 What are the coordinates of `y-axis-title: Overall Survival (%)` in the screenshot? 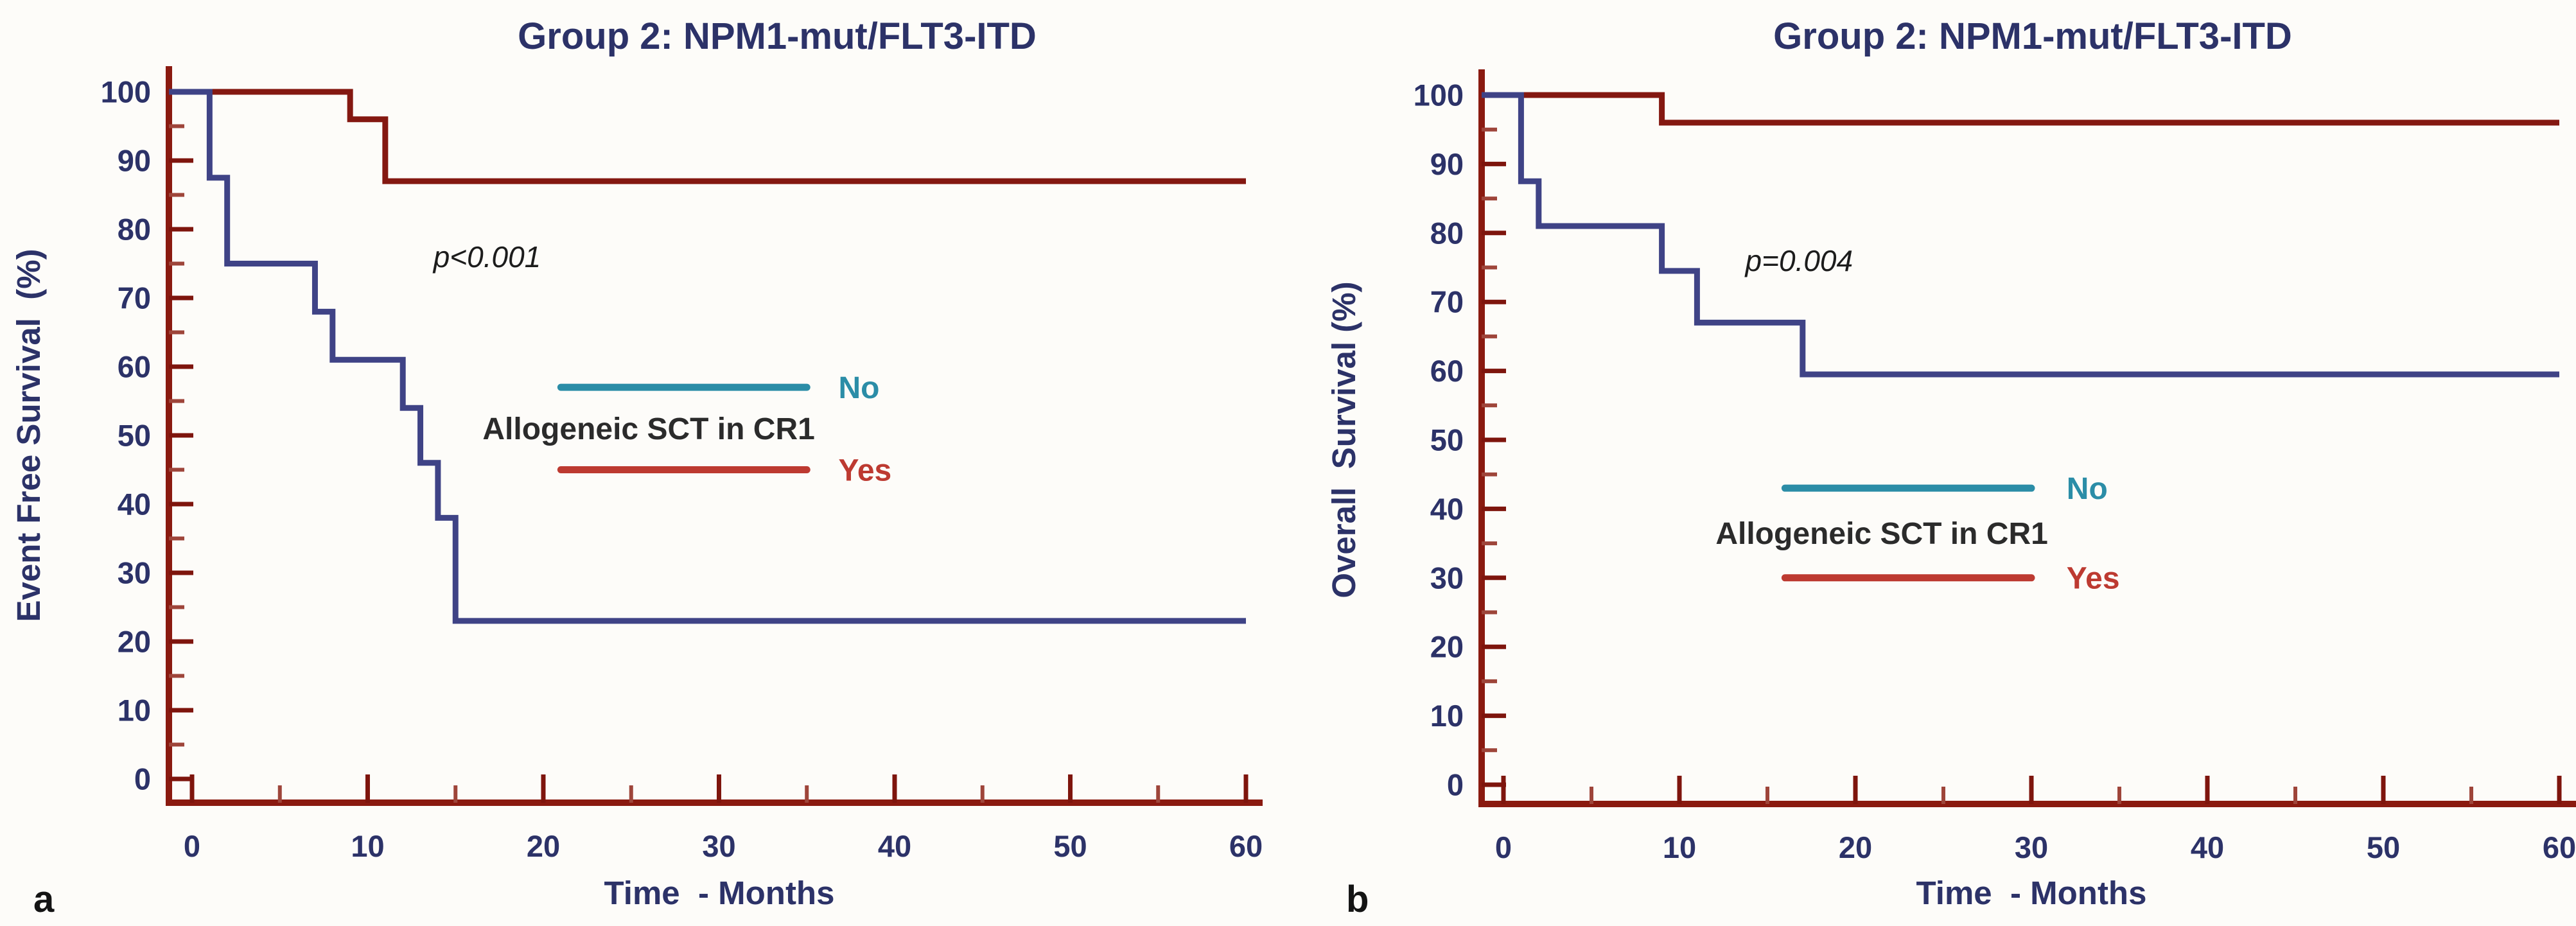 It's located at (1344, 440).